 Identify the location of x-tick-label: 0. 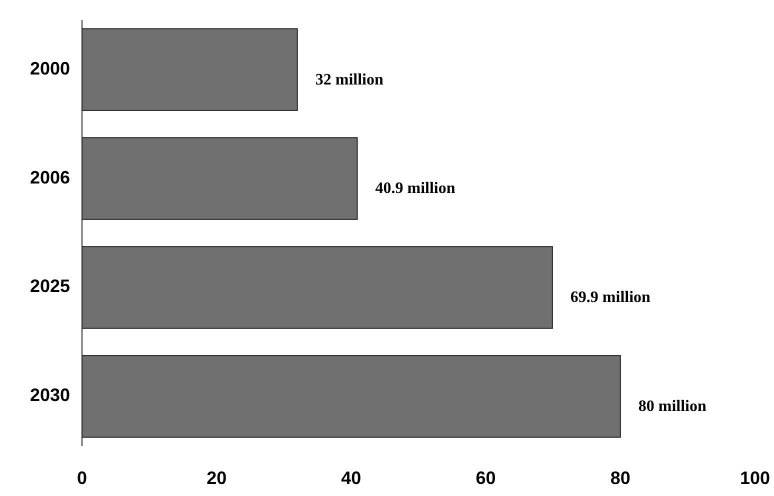
(82, 478).